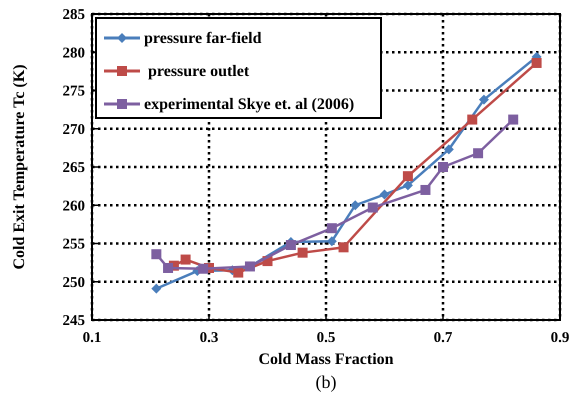  Describe the element at coordinates (73, 244) in the screenshot. I see `y-tick-label: 255` at that location.